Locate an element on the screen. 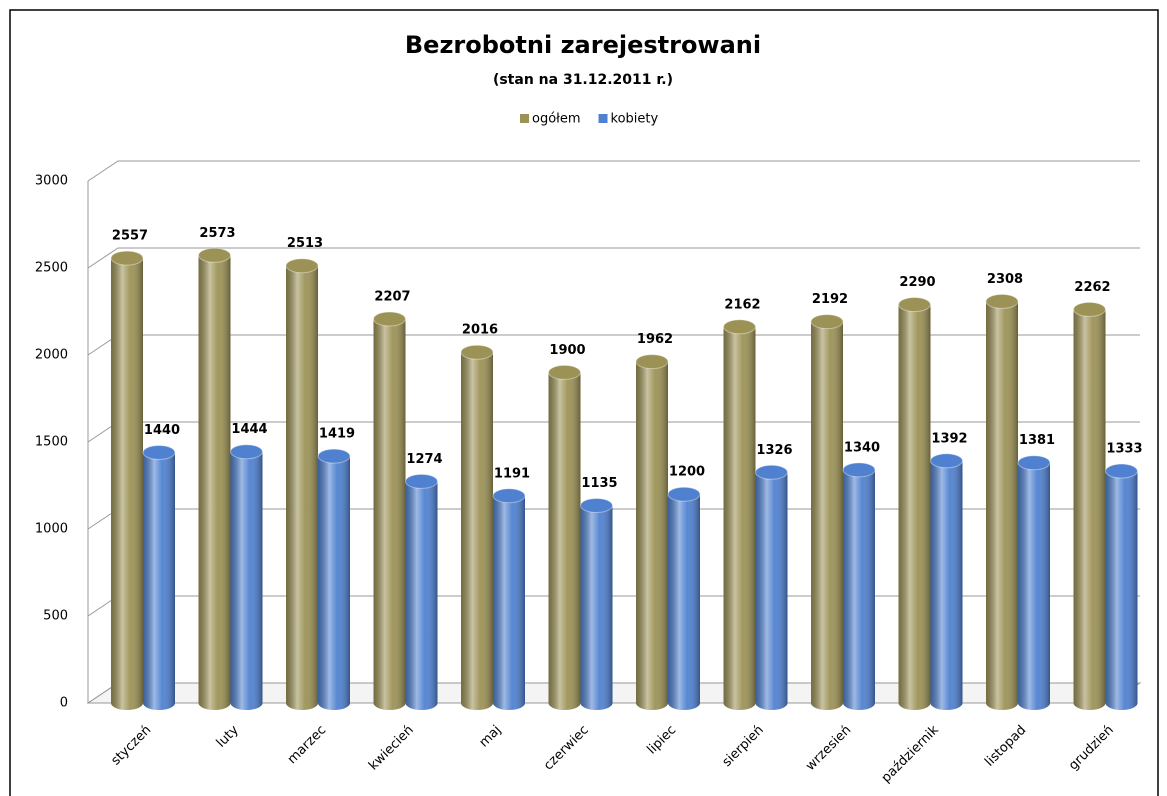 The width and height of the screenshot is (1167, 796). y-tick-label: 1500 is located at coordinates (51, 442).